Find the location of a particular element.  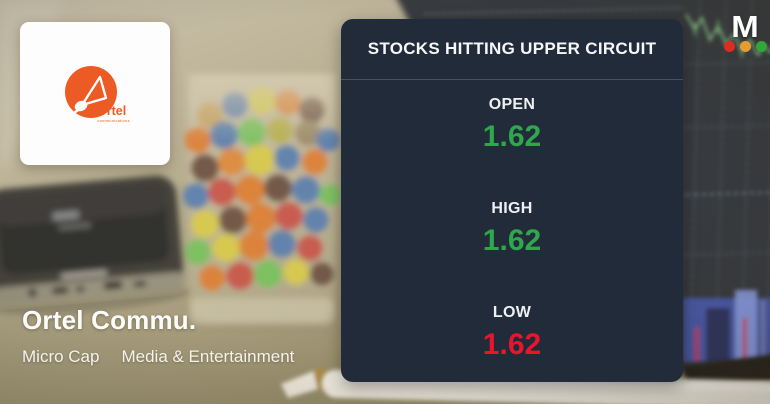

low-value: 1.62 is located at coordinates (512, 344).